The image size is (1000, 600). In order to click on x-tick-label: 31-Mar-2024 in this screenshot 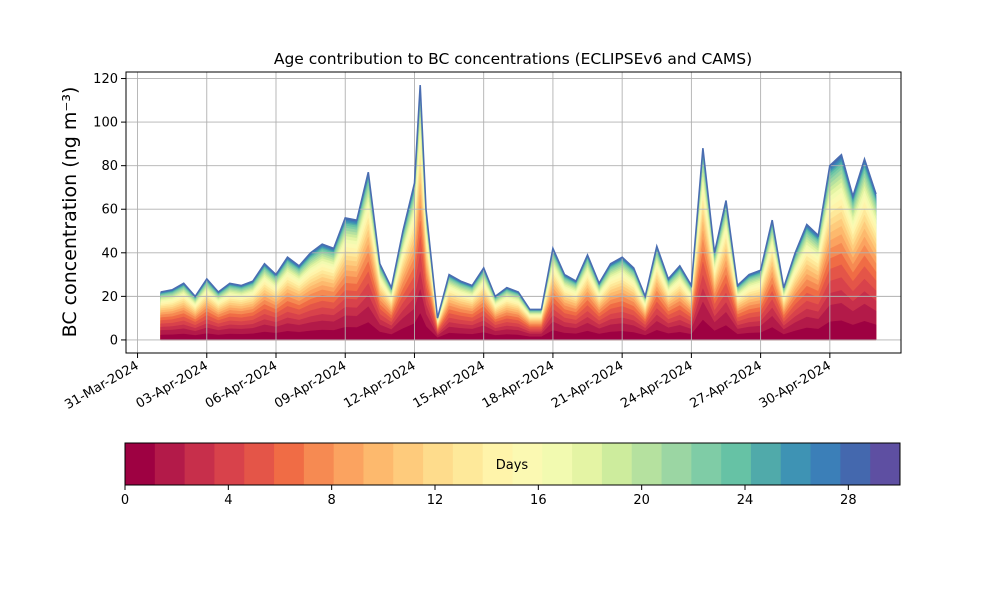, I will do `click(101, 385)`.